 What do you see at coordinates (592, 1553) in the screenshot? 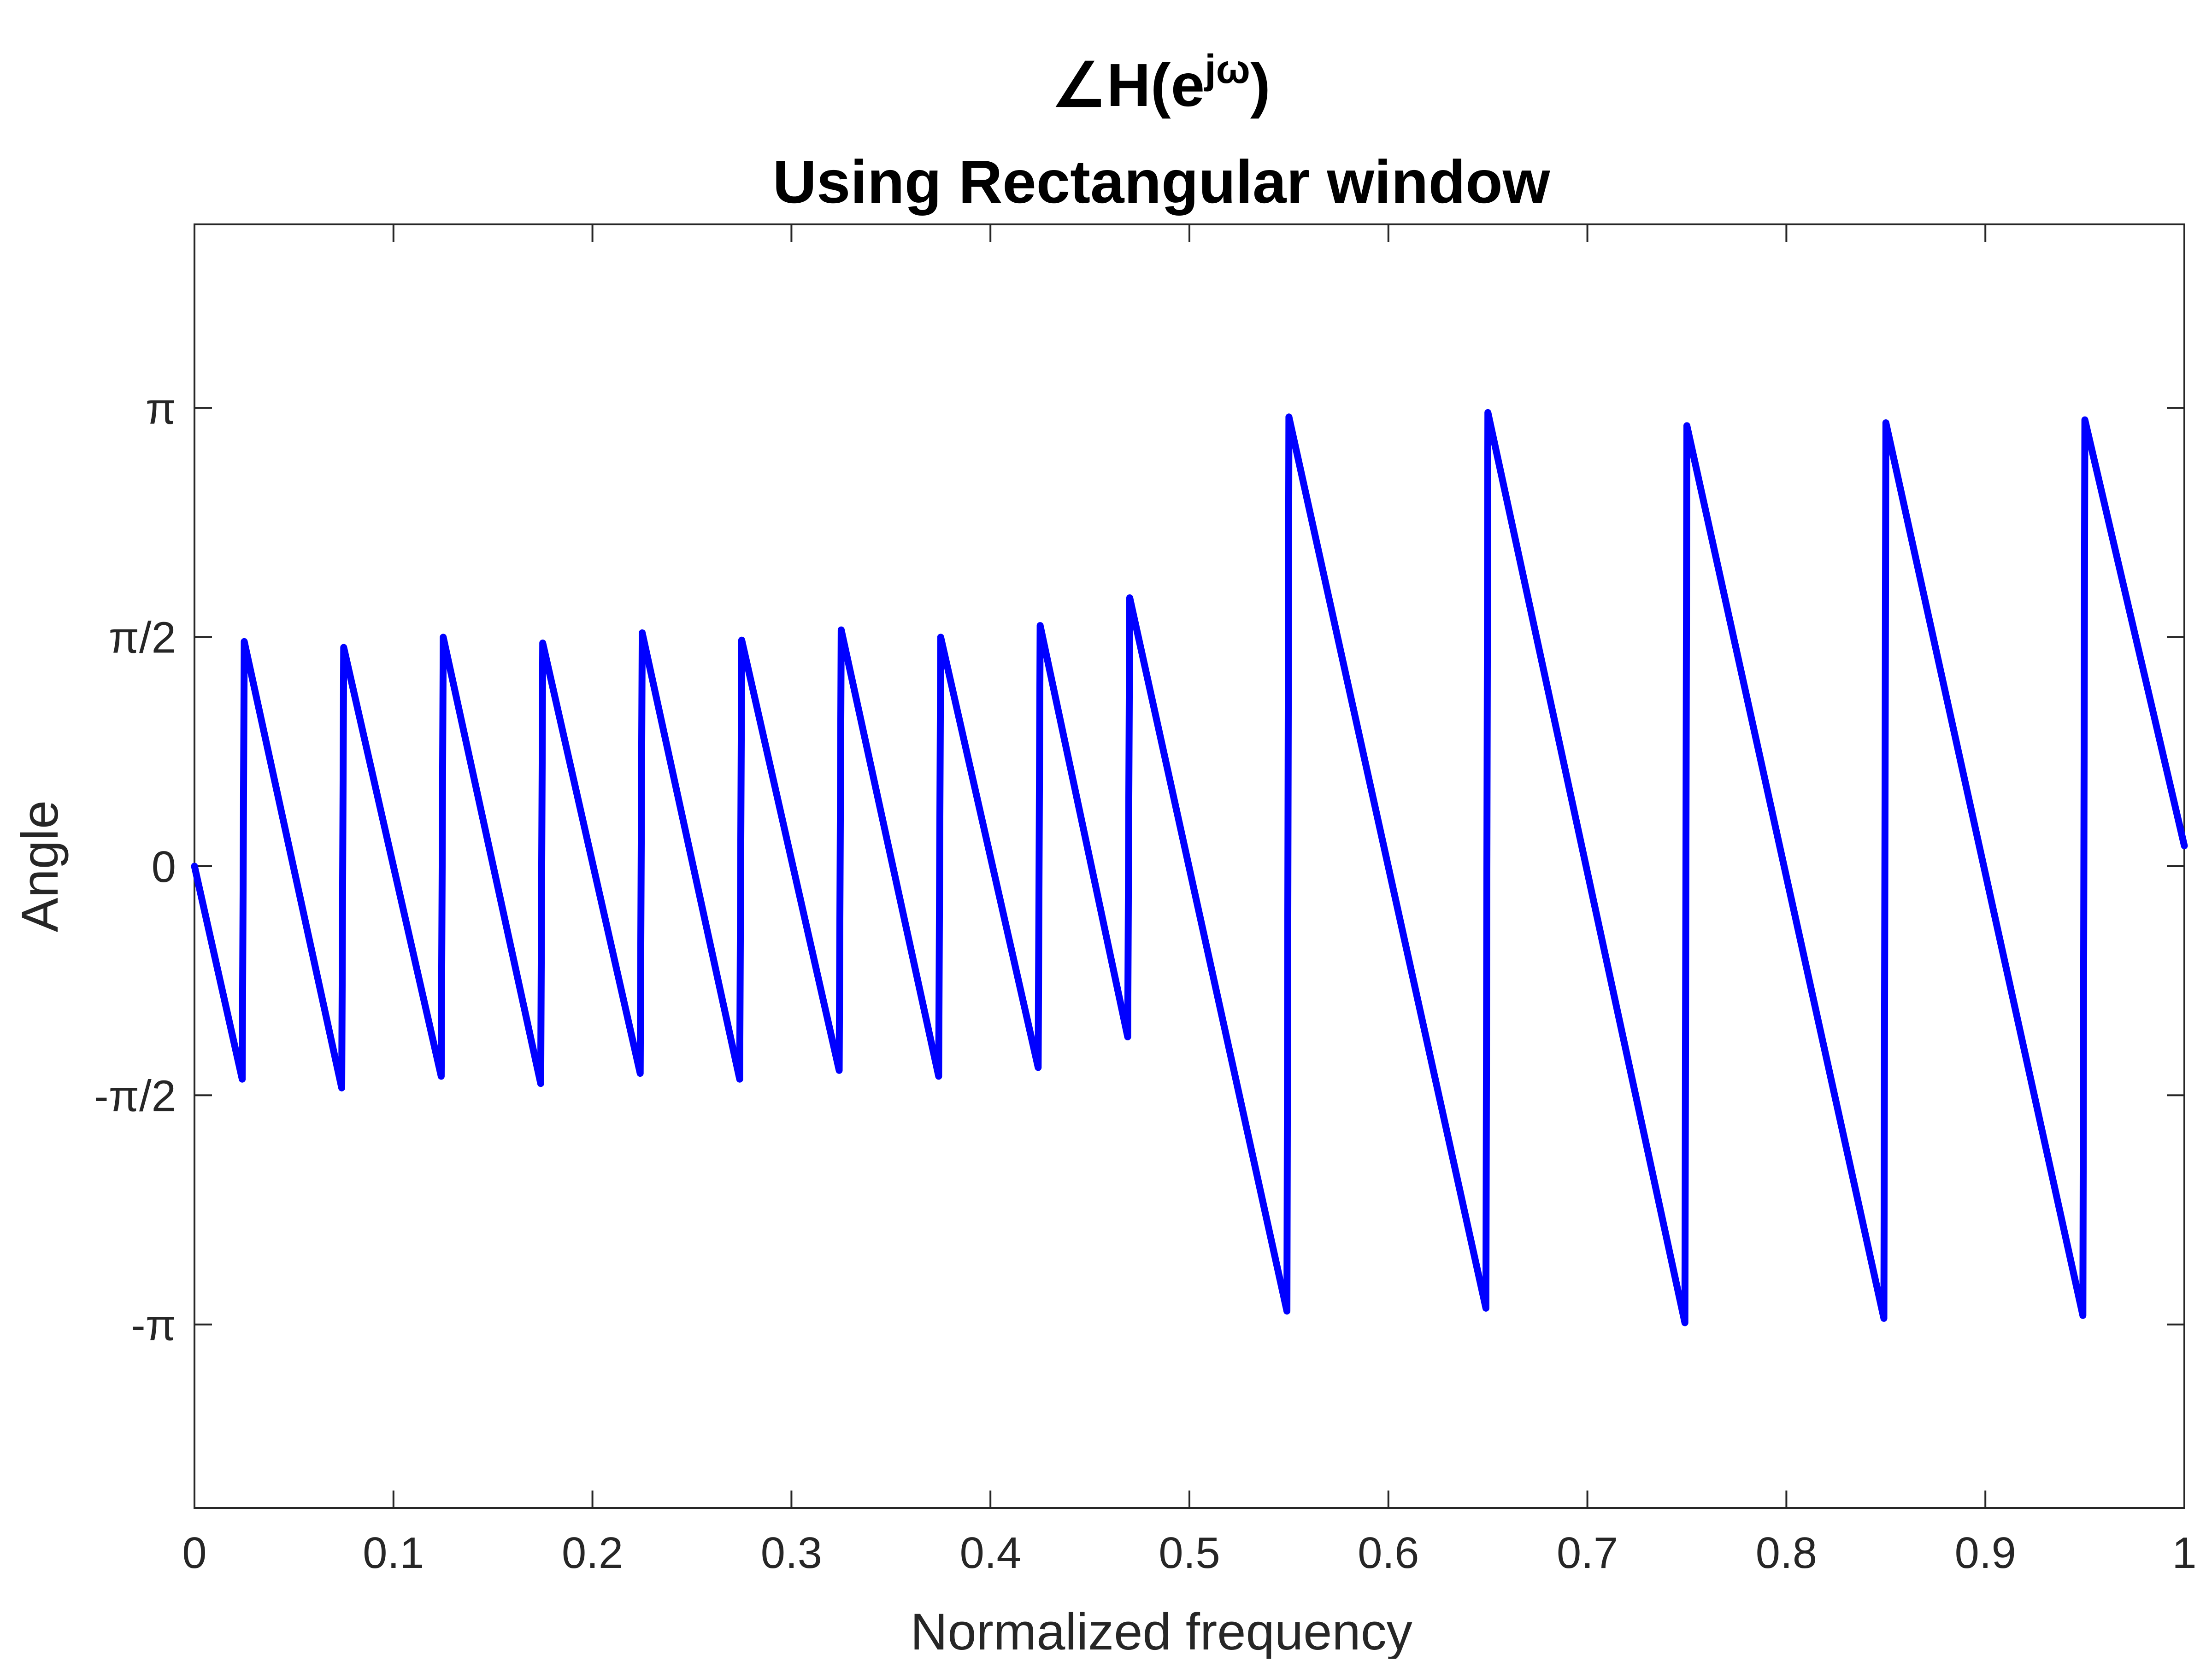
I see `x-tick-label: 0.2` at bounding box center [592, 1553].